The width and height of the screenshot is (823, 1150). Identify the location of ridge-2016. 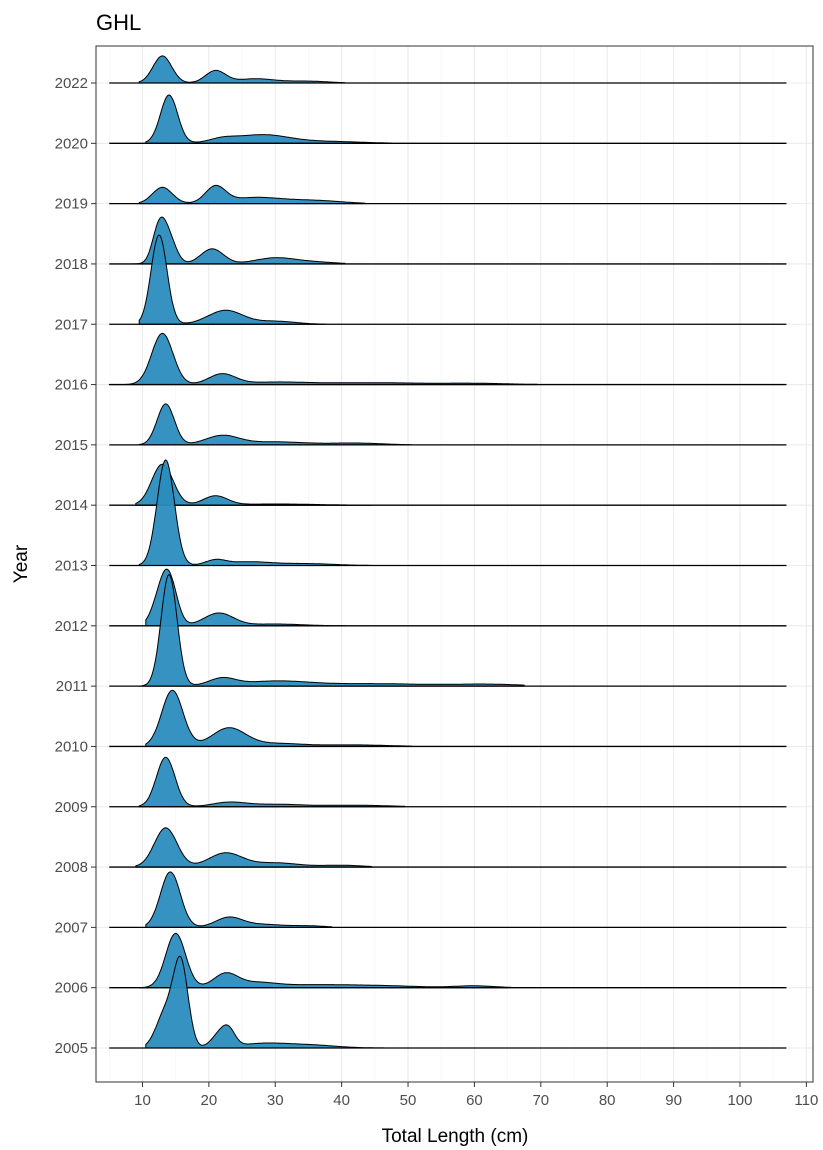
(447, 359).